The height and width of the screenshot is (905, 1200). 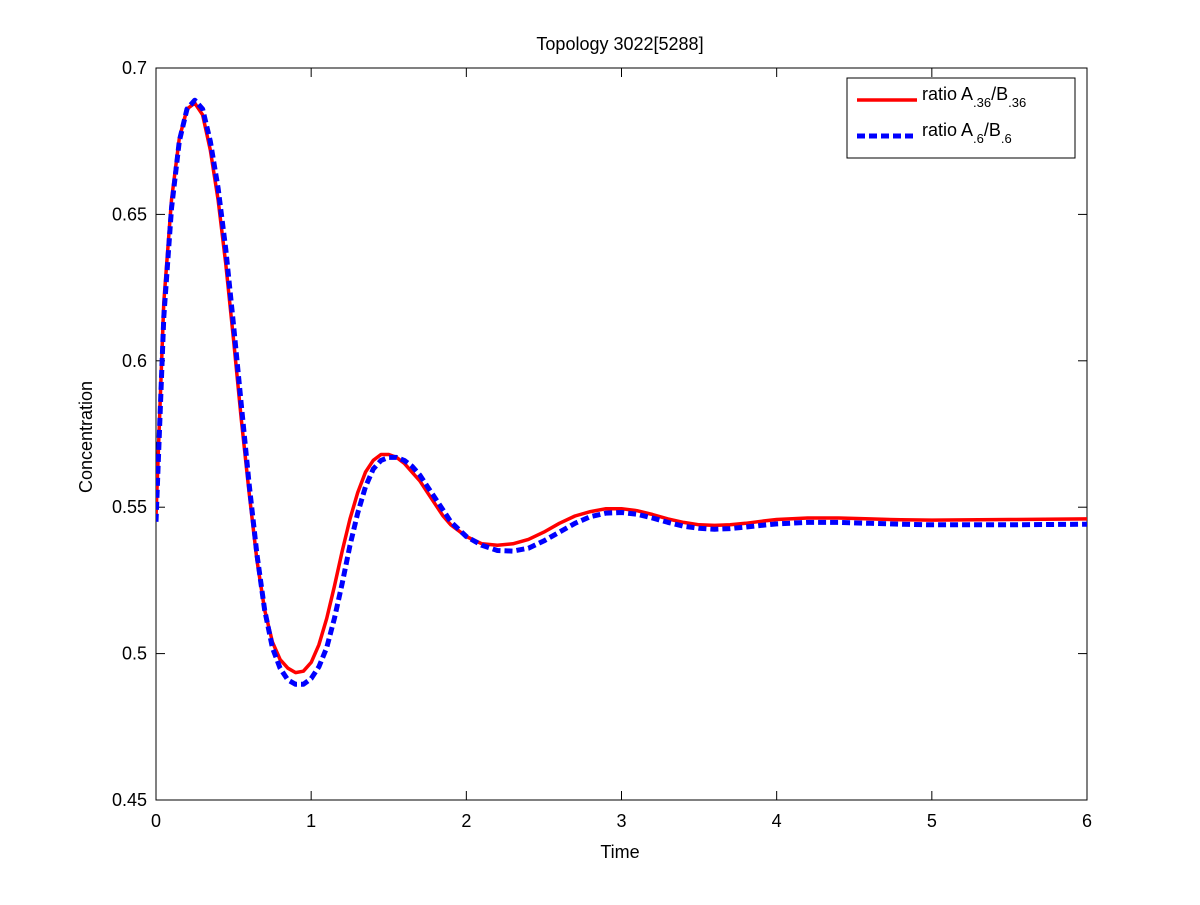 I want to click on y-tick-label: 0.45, so click(x=129, y=800).